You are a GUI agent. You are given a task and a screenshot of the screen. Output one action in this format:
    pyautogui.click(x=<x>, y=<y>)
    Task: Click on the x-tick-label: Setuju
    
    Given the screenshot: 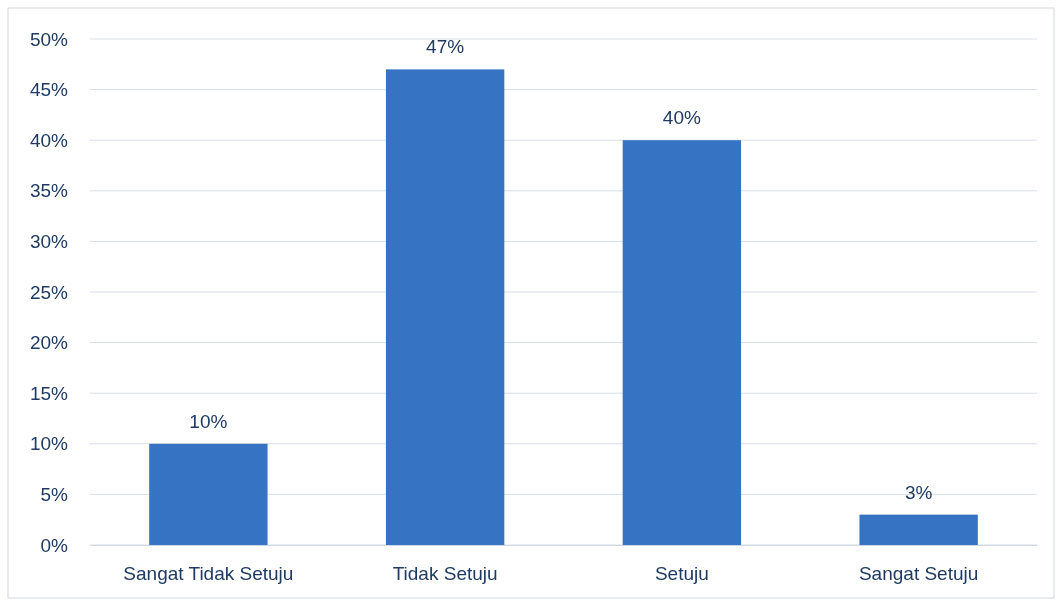 What is the action you would take?
    pyautogui.click(x=681, y=574)
    